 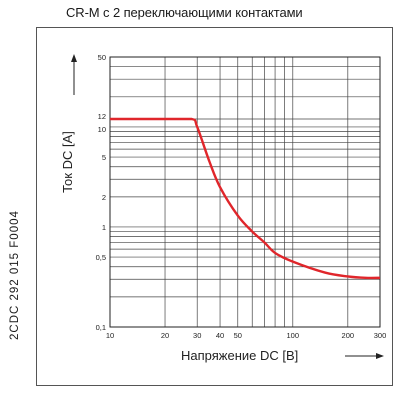 I want to click on x-tick-labels: 10 20 30 40 50 100 200 300, so click(x=246, y=335).